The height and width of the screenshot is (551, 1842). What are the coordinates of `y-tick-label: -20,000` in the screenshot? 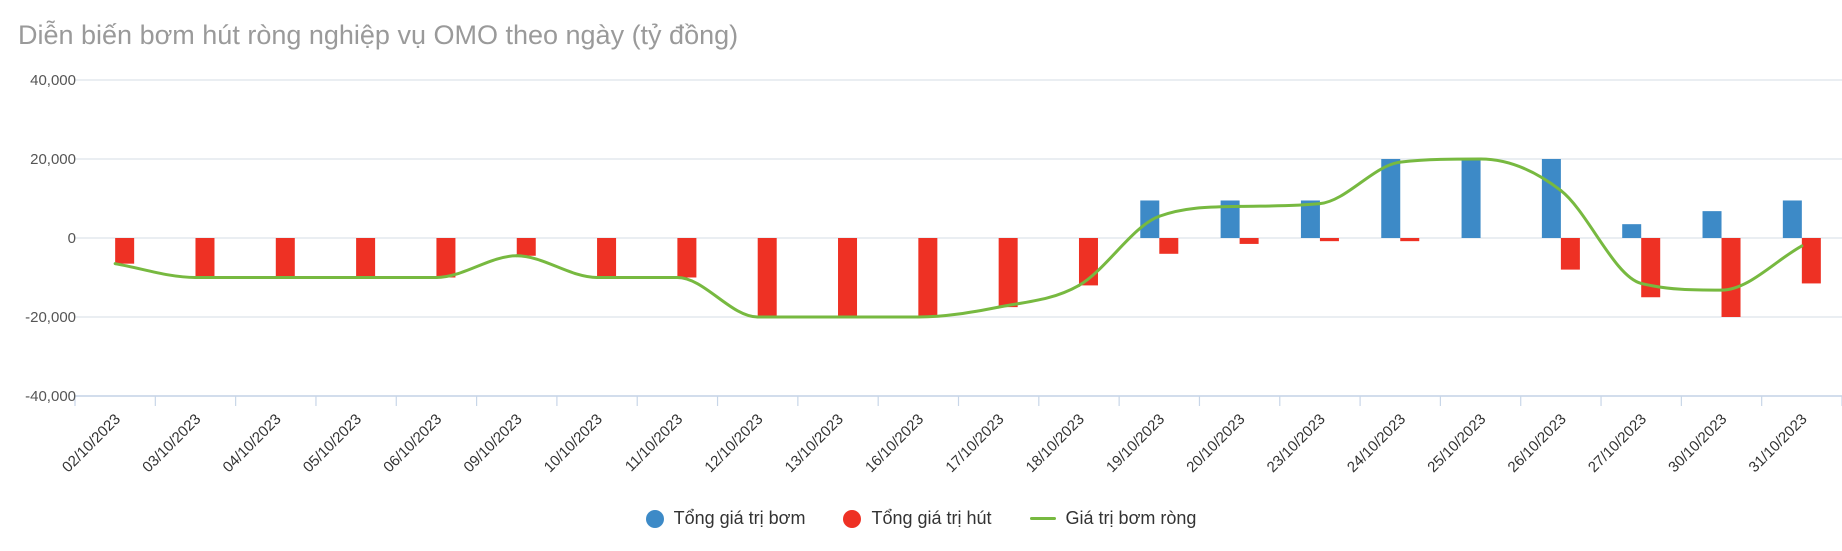 It's located at (50, 317).